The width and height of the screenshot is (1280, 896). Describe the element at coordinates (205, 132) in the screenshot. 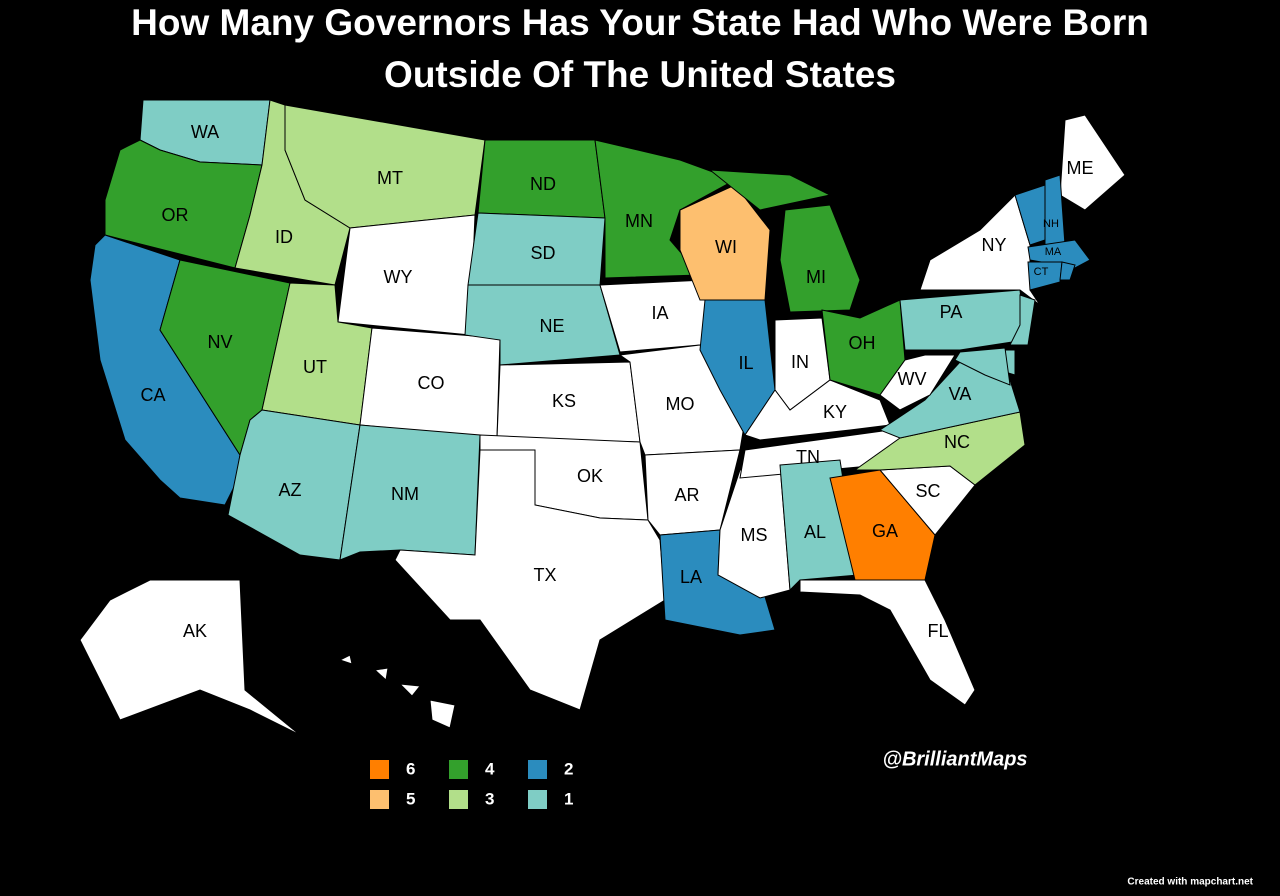

I see `state-label: WA` at that location.